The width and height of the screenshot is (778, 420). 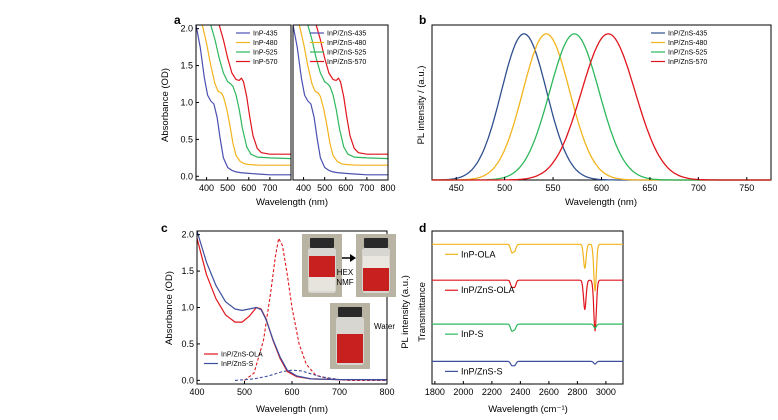 I want to click on panel-c-ytick-label-2.0: 2.0, so click(x=187, y=235).